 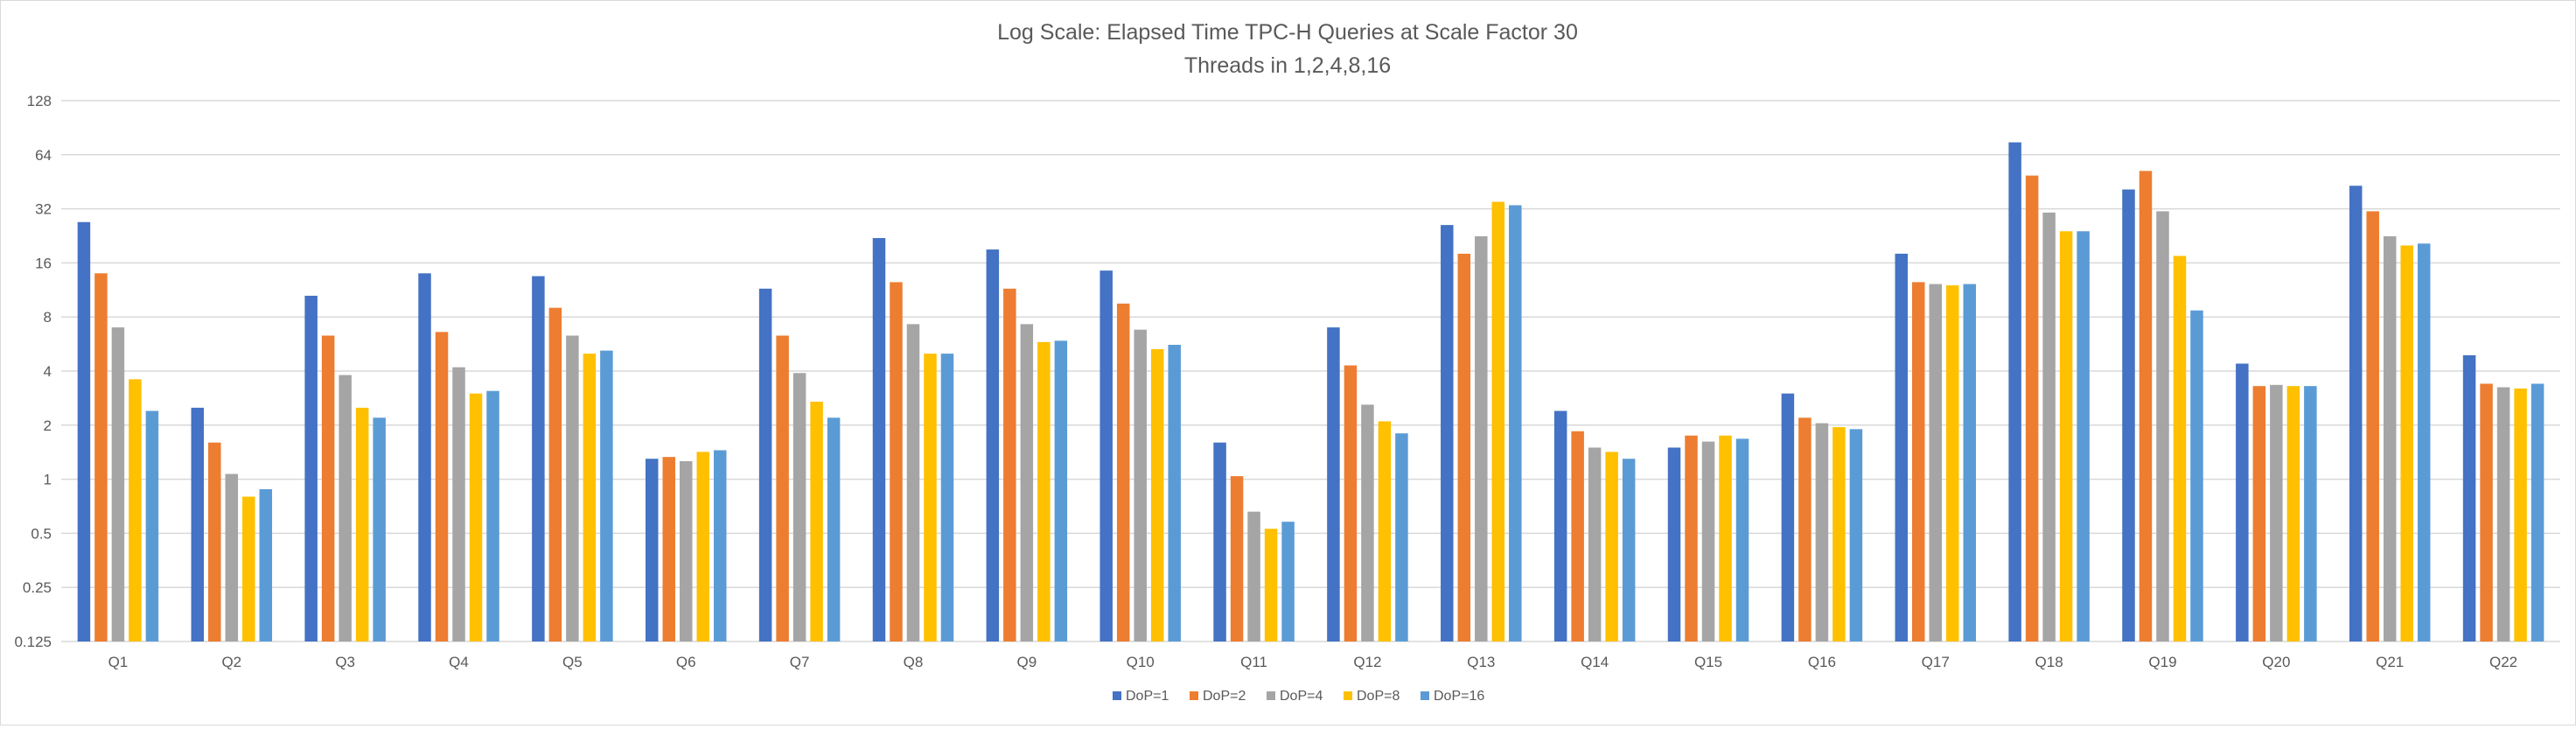 I want to click on chart-subtitle: Threads in 1,2,4,8,16, so click(x=1287, y=65).